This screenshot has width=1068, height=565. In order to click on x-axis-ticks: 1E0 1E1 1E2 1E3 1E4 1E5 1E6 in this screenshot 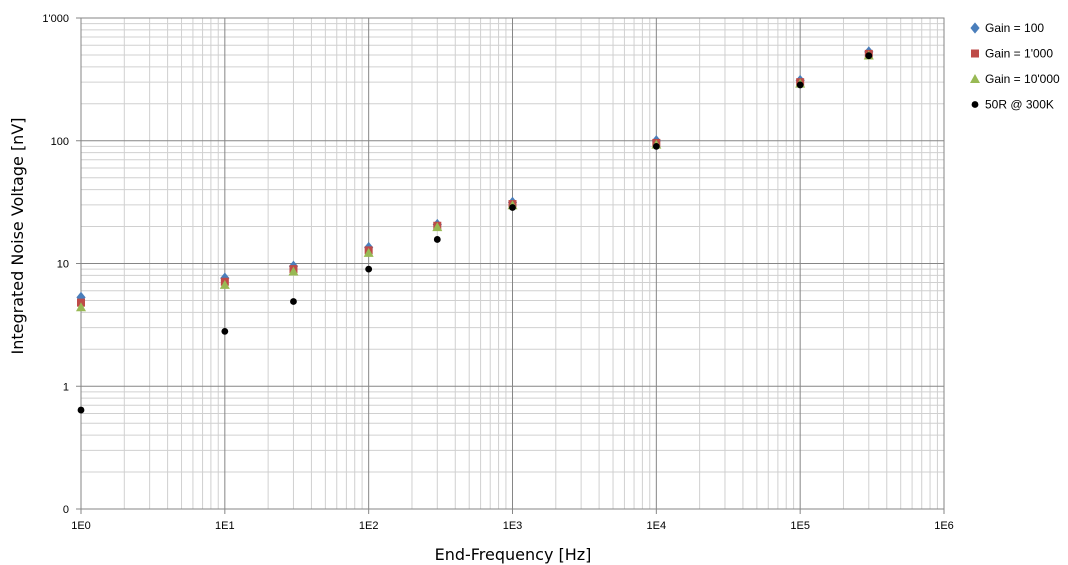, I will do `click(512, 520)`.